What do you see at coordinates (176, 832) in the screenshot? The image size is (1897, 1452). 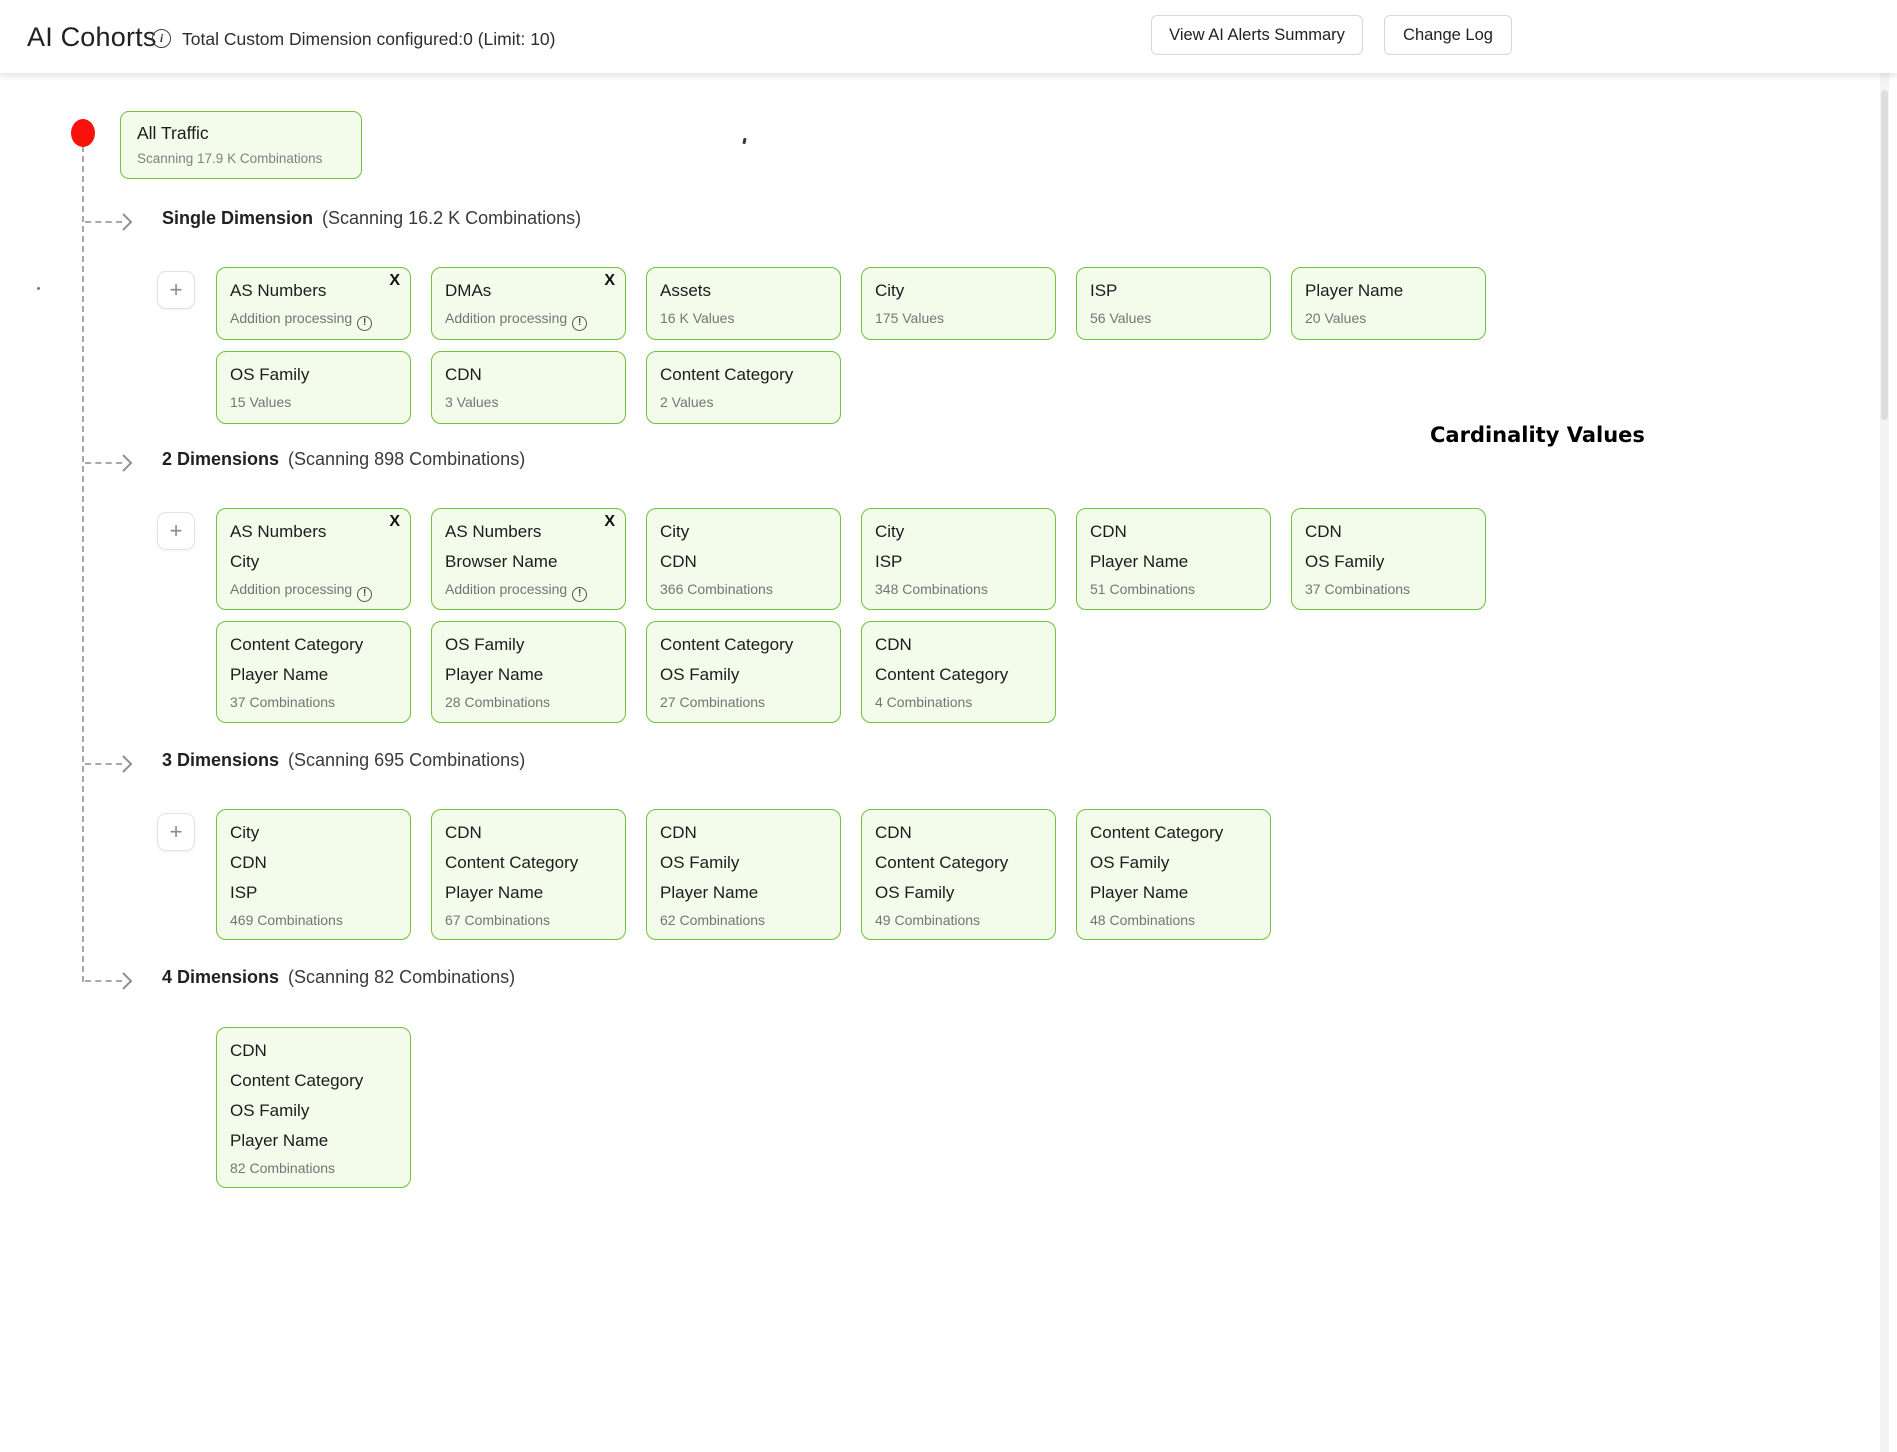 I see `add-dimension-button-3-dimensions: +` at bounding box center [176, 832].